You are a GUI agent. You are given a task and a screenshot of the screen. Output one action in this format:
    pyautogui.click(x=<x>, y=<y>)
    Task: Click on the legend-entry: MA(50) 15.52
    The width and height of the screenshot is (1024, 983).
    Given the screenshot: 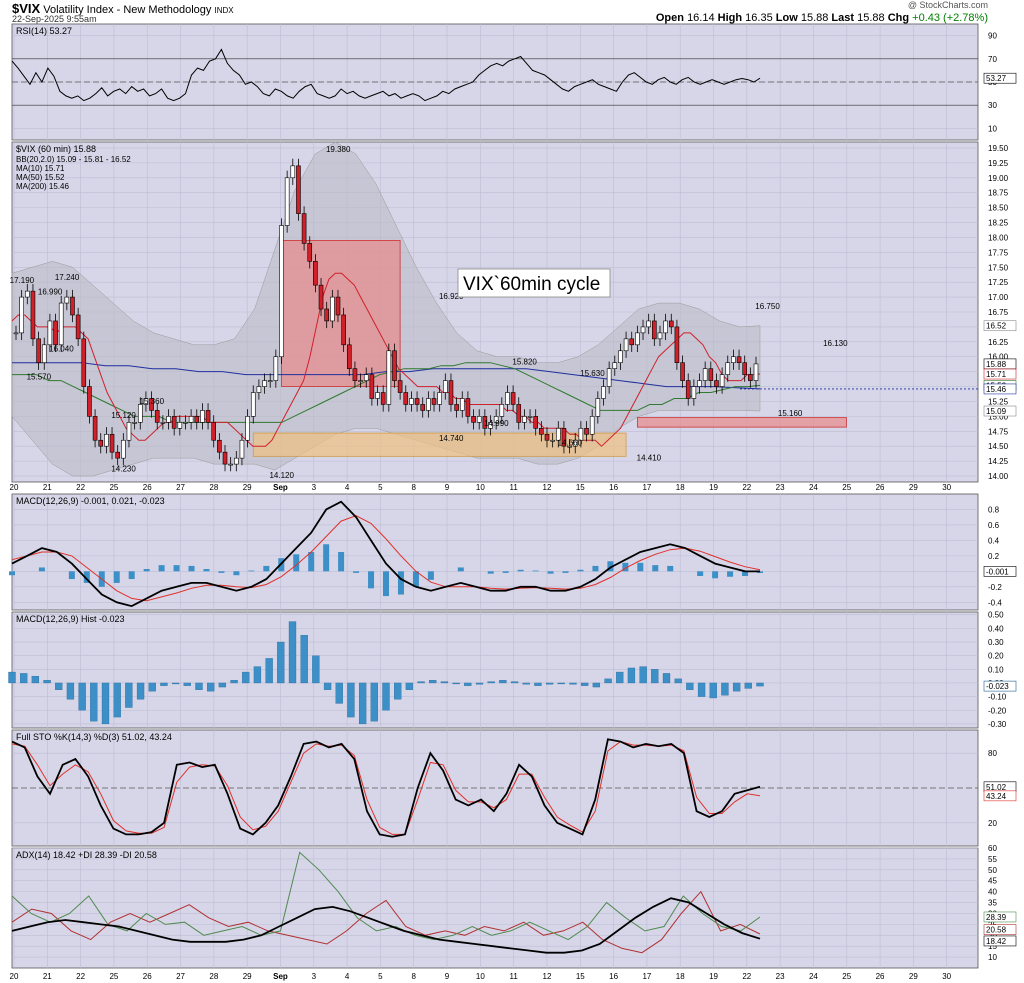 What is the action you would take?
    pyautogui.click(x=40, y=177)
    